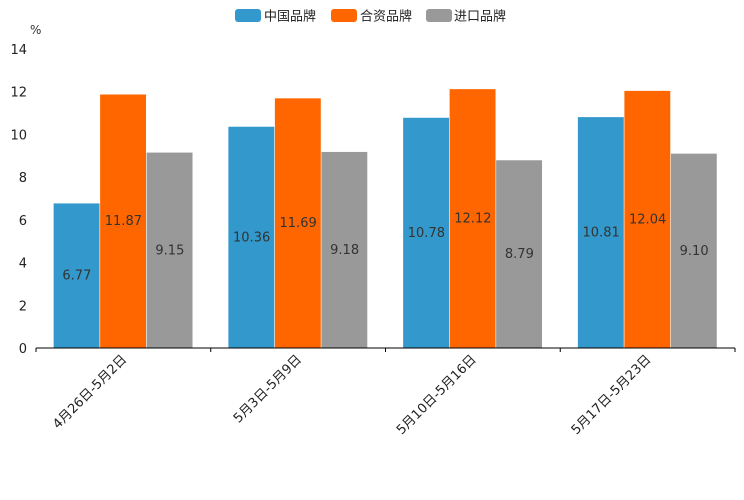  I want to click on y-tick-label: 14, so click(18, 50).